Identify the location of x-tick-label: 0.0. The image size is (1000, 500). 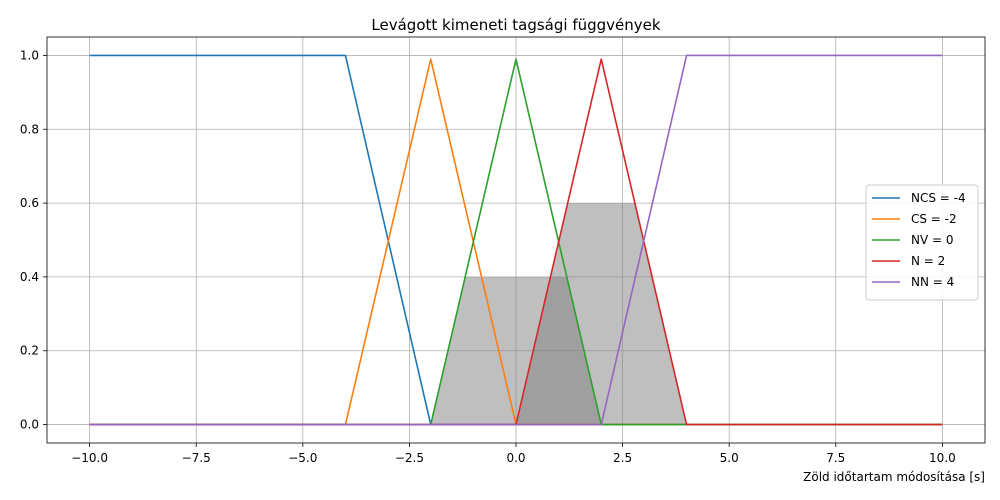
(515, 458).